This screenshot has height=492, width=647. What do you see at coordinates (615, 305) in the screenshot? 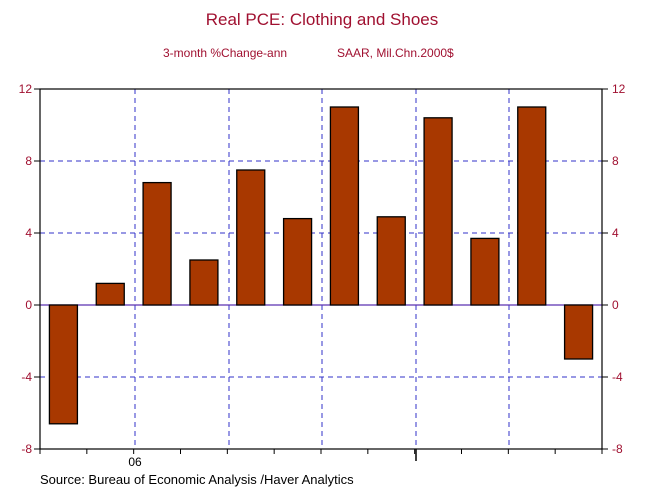
I see `y-tick-label-right: 0` at bounding box center [615, 305].